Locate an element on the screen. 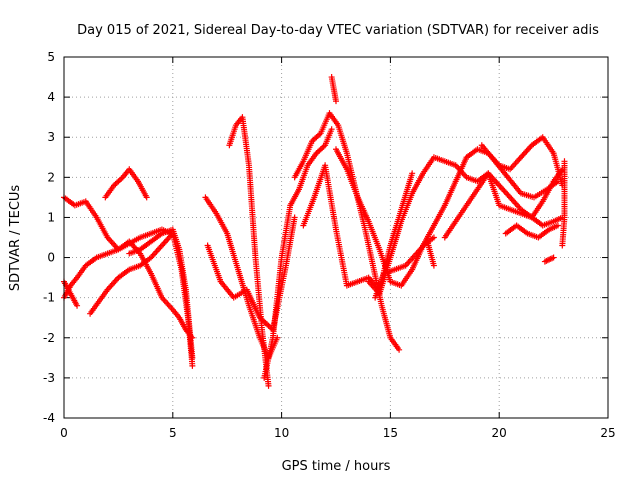 The width and height of the screenshot is (640, 480). x-tick-label: 10 is located at coordinates (281, 433).